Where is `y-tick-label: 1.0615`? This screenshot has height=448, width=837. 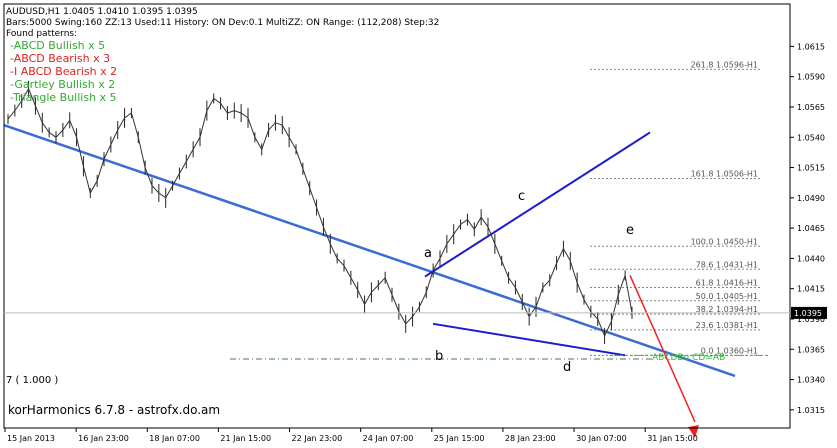
y-tick-label: 1.0615 is located at coordinates (811, 46).